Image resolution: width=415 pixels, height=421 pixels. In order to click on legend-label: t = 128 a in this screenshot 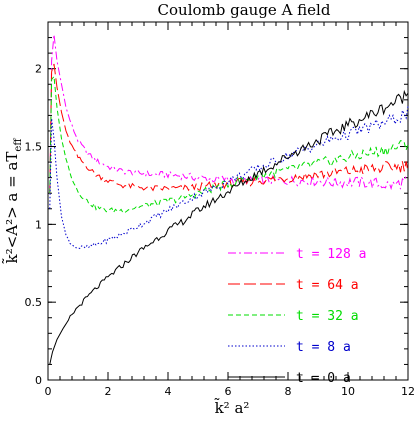, I will do `click(331, 254)`.